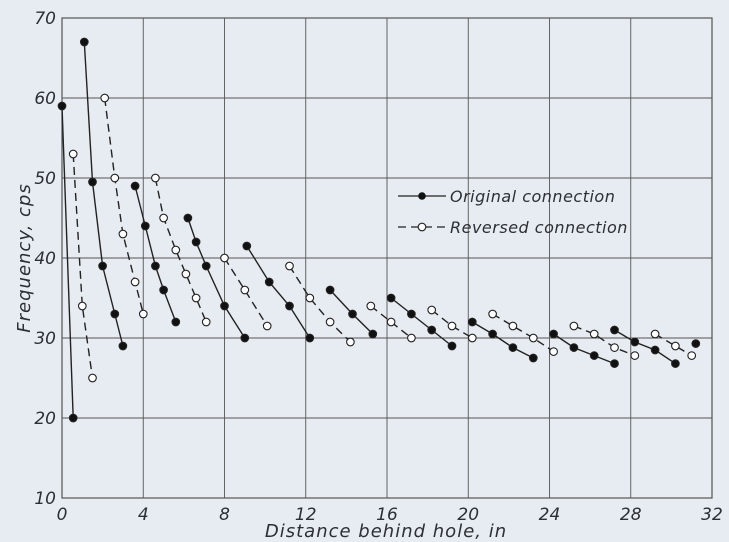 Image resolution: width=729 pixels, height=542 pixels. Describe the element at coordinates (45, 259) in the screenshot. I see `y-tick-label: 40` at that location.